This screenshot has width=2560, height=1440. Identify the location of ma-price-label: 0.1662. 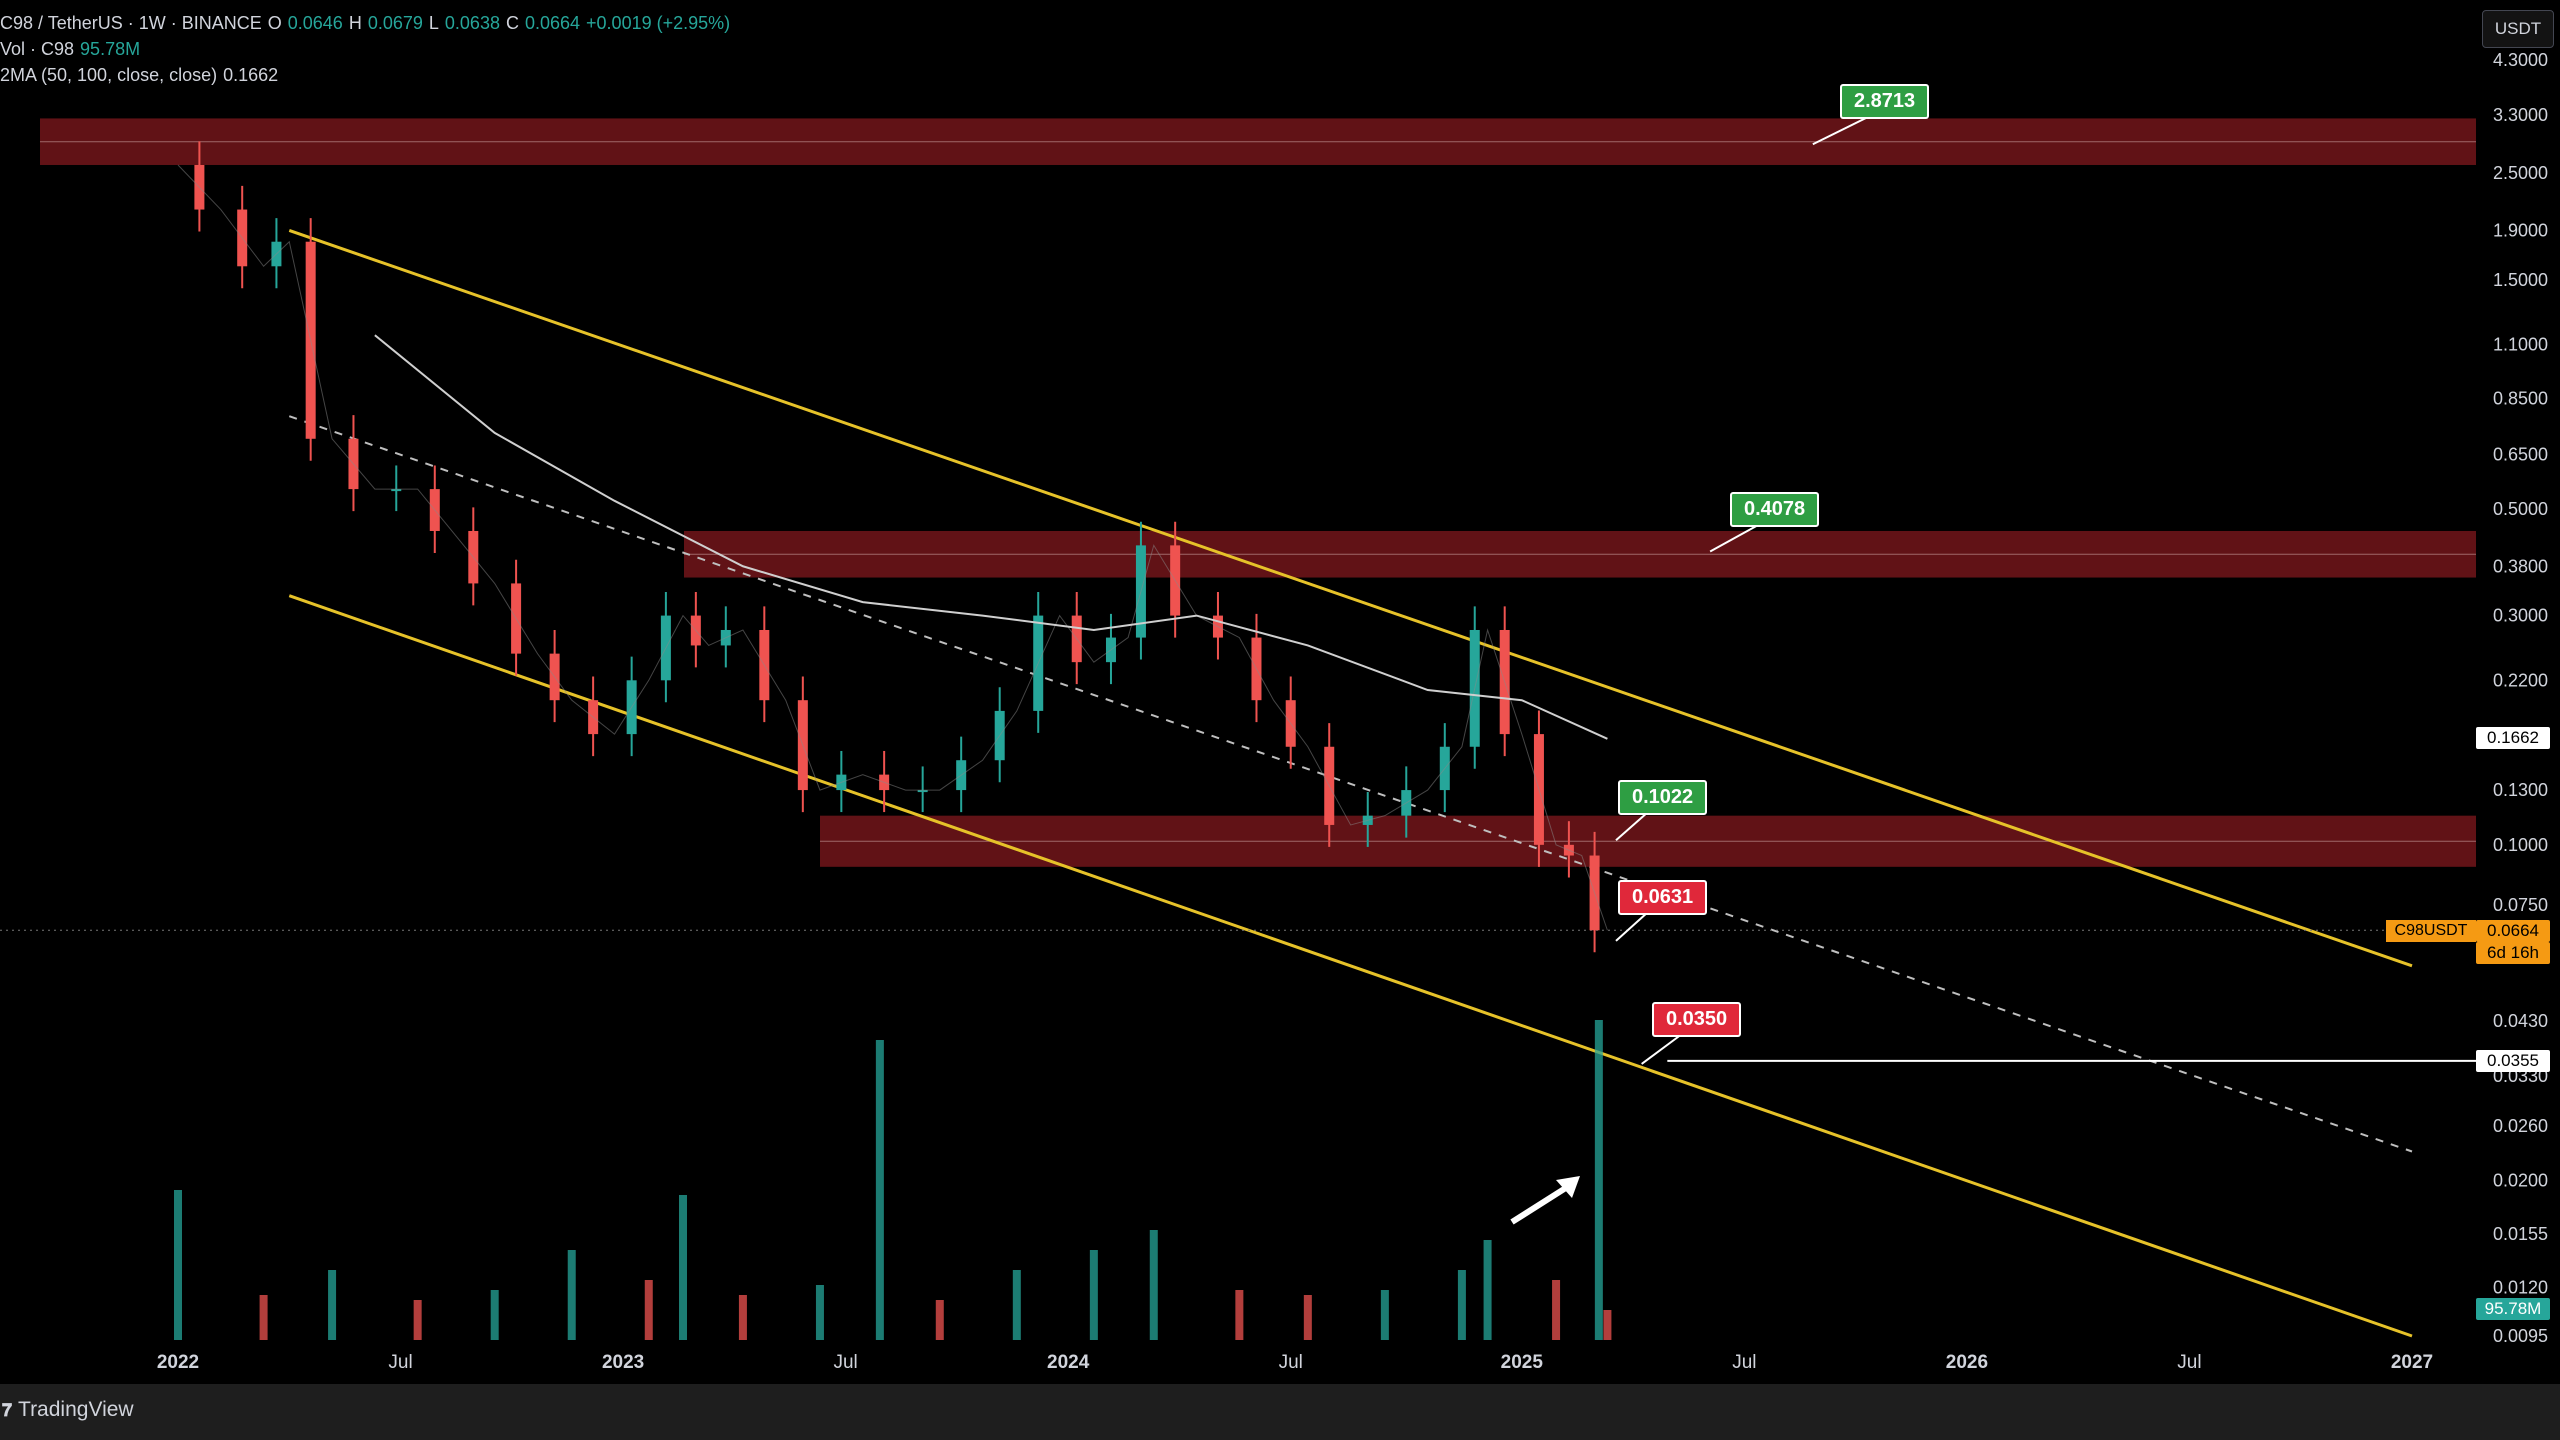
(2513, 738).